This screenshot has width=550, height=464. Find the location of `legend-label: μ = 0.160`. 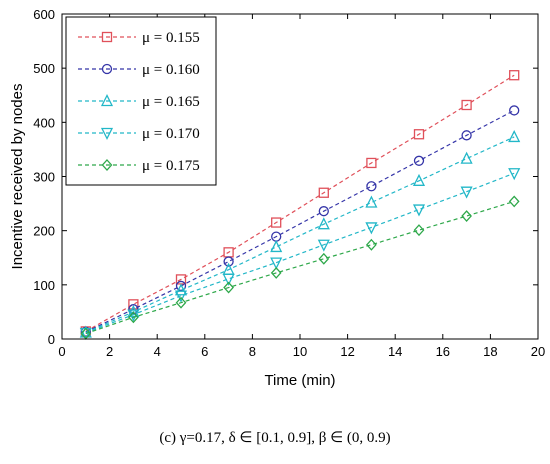

legend-label: μ = 0.160 is located at coordinates (171, 70).